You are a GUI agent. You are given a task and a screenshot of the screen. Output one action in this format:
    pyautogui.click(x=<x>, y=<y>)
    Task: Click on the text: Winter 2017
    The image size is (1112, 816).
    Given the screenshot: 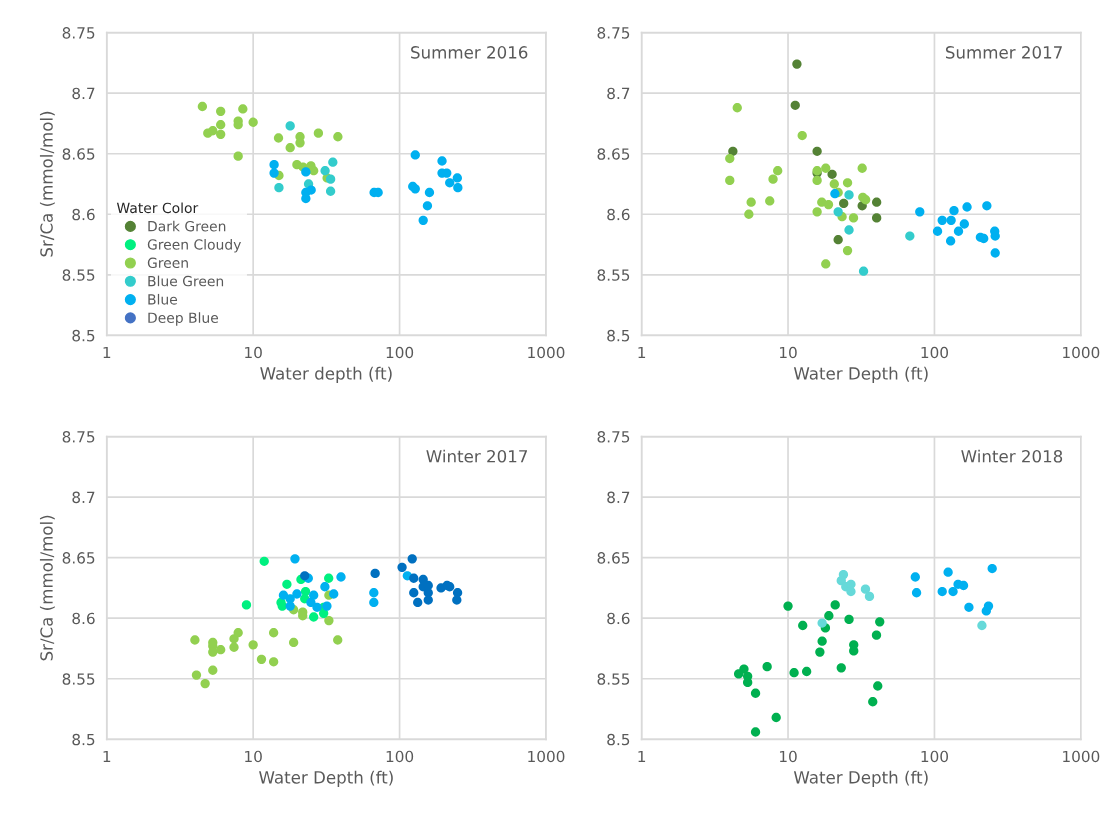 What is the action you would take?
    pyautogui.click(x=476, y=456)
    